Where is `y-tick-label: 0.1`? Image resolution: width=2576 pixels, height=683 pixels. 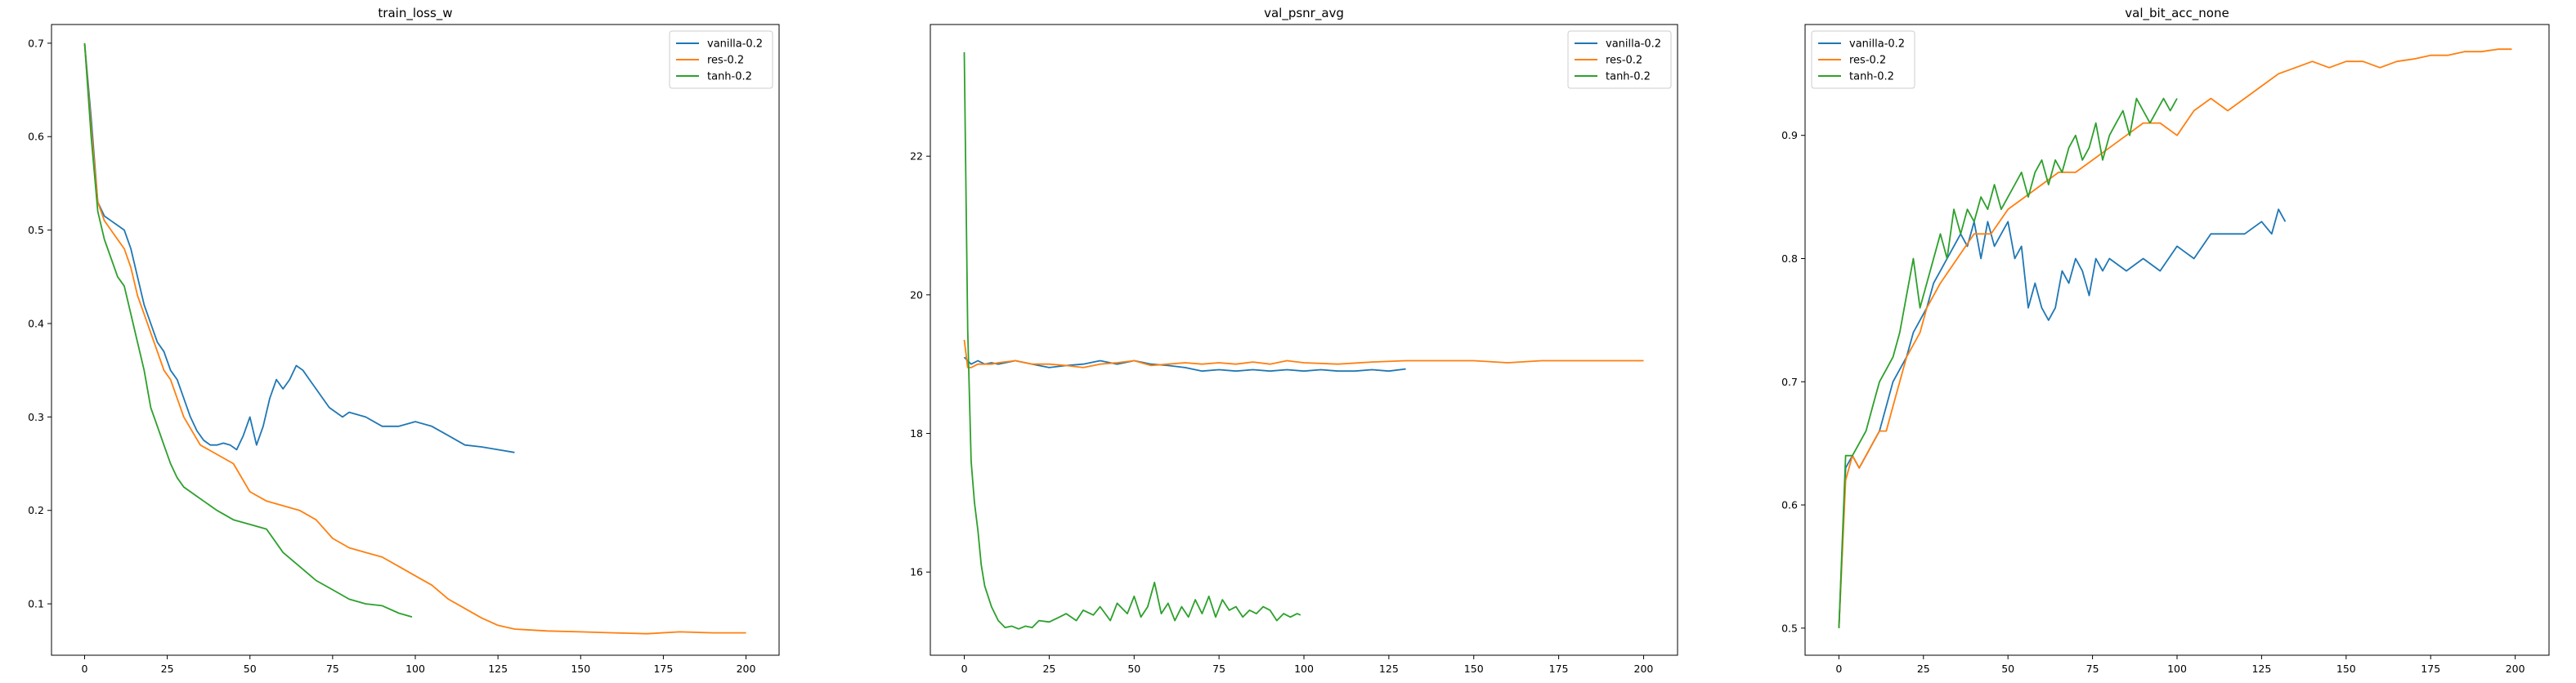 y-tick-label: 0.1 is located at coordinates (36, 604).